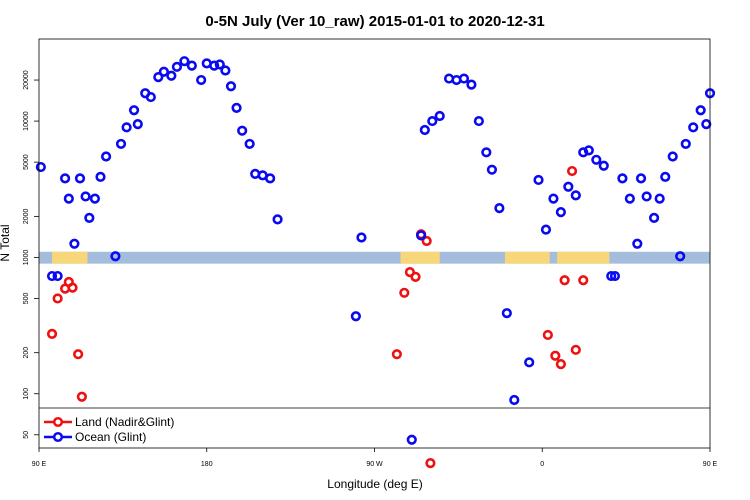 Image resolution: width=750 pixels, height=500 pixels. I want to click on legend-ocean-label: Ocean (Glint), so click(110, 437).